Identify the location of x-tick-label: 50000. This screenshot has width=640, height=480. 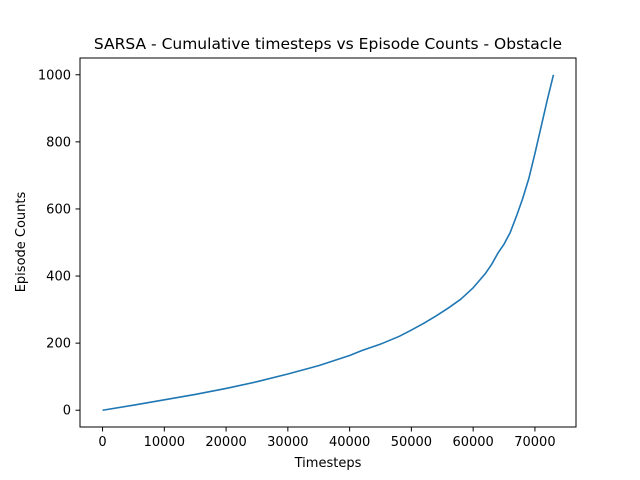
(411, 442).